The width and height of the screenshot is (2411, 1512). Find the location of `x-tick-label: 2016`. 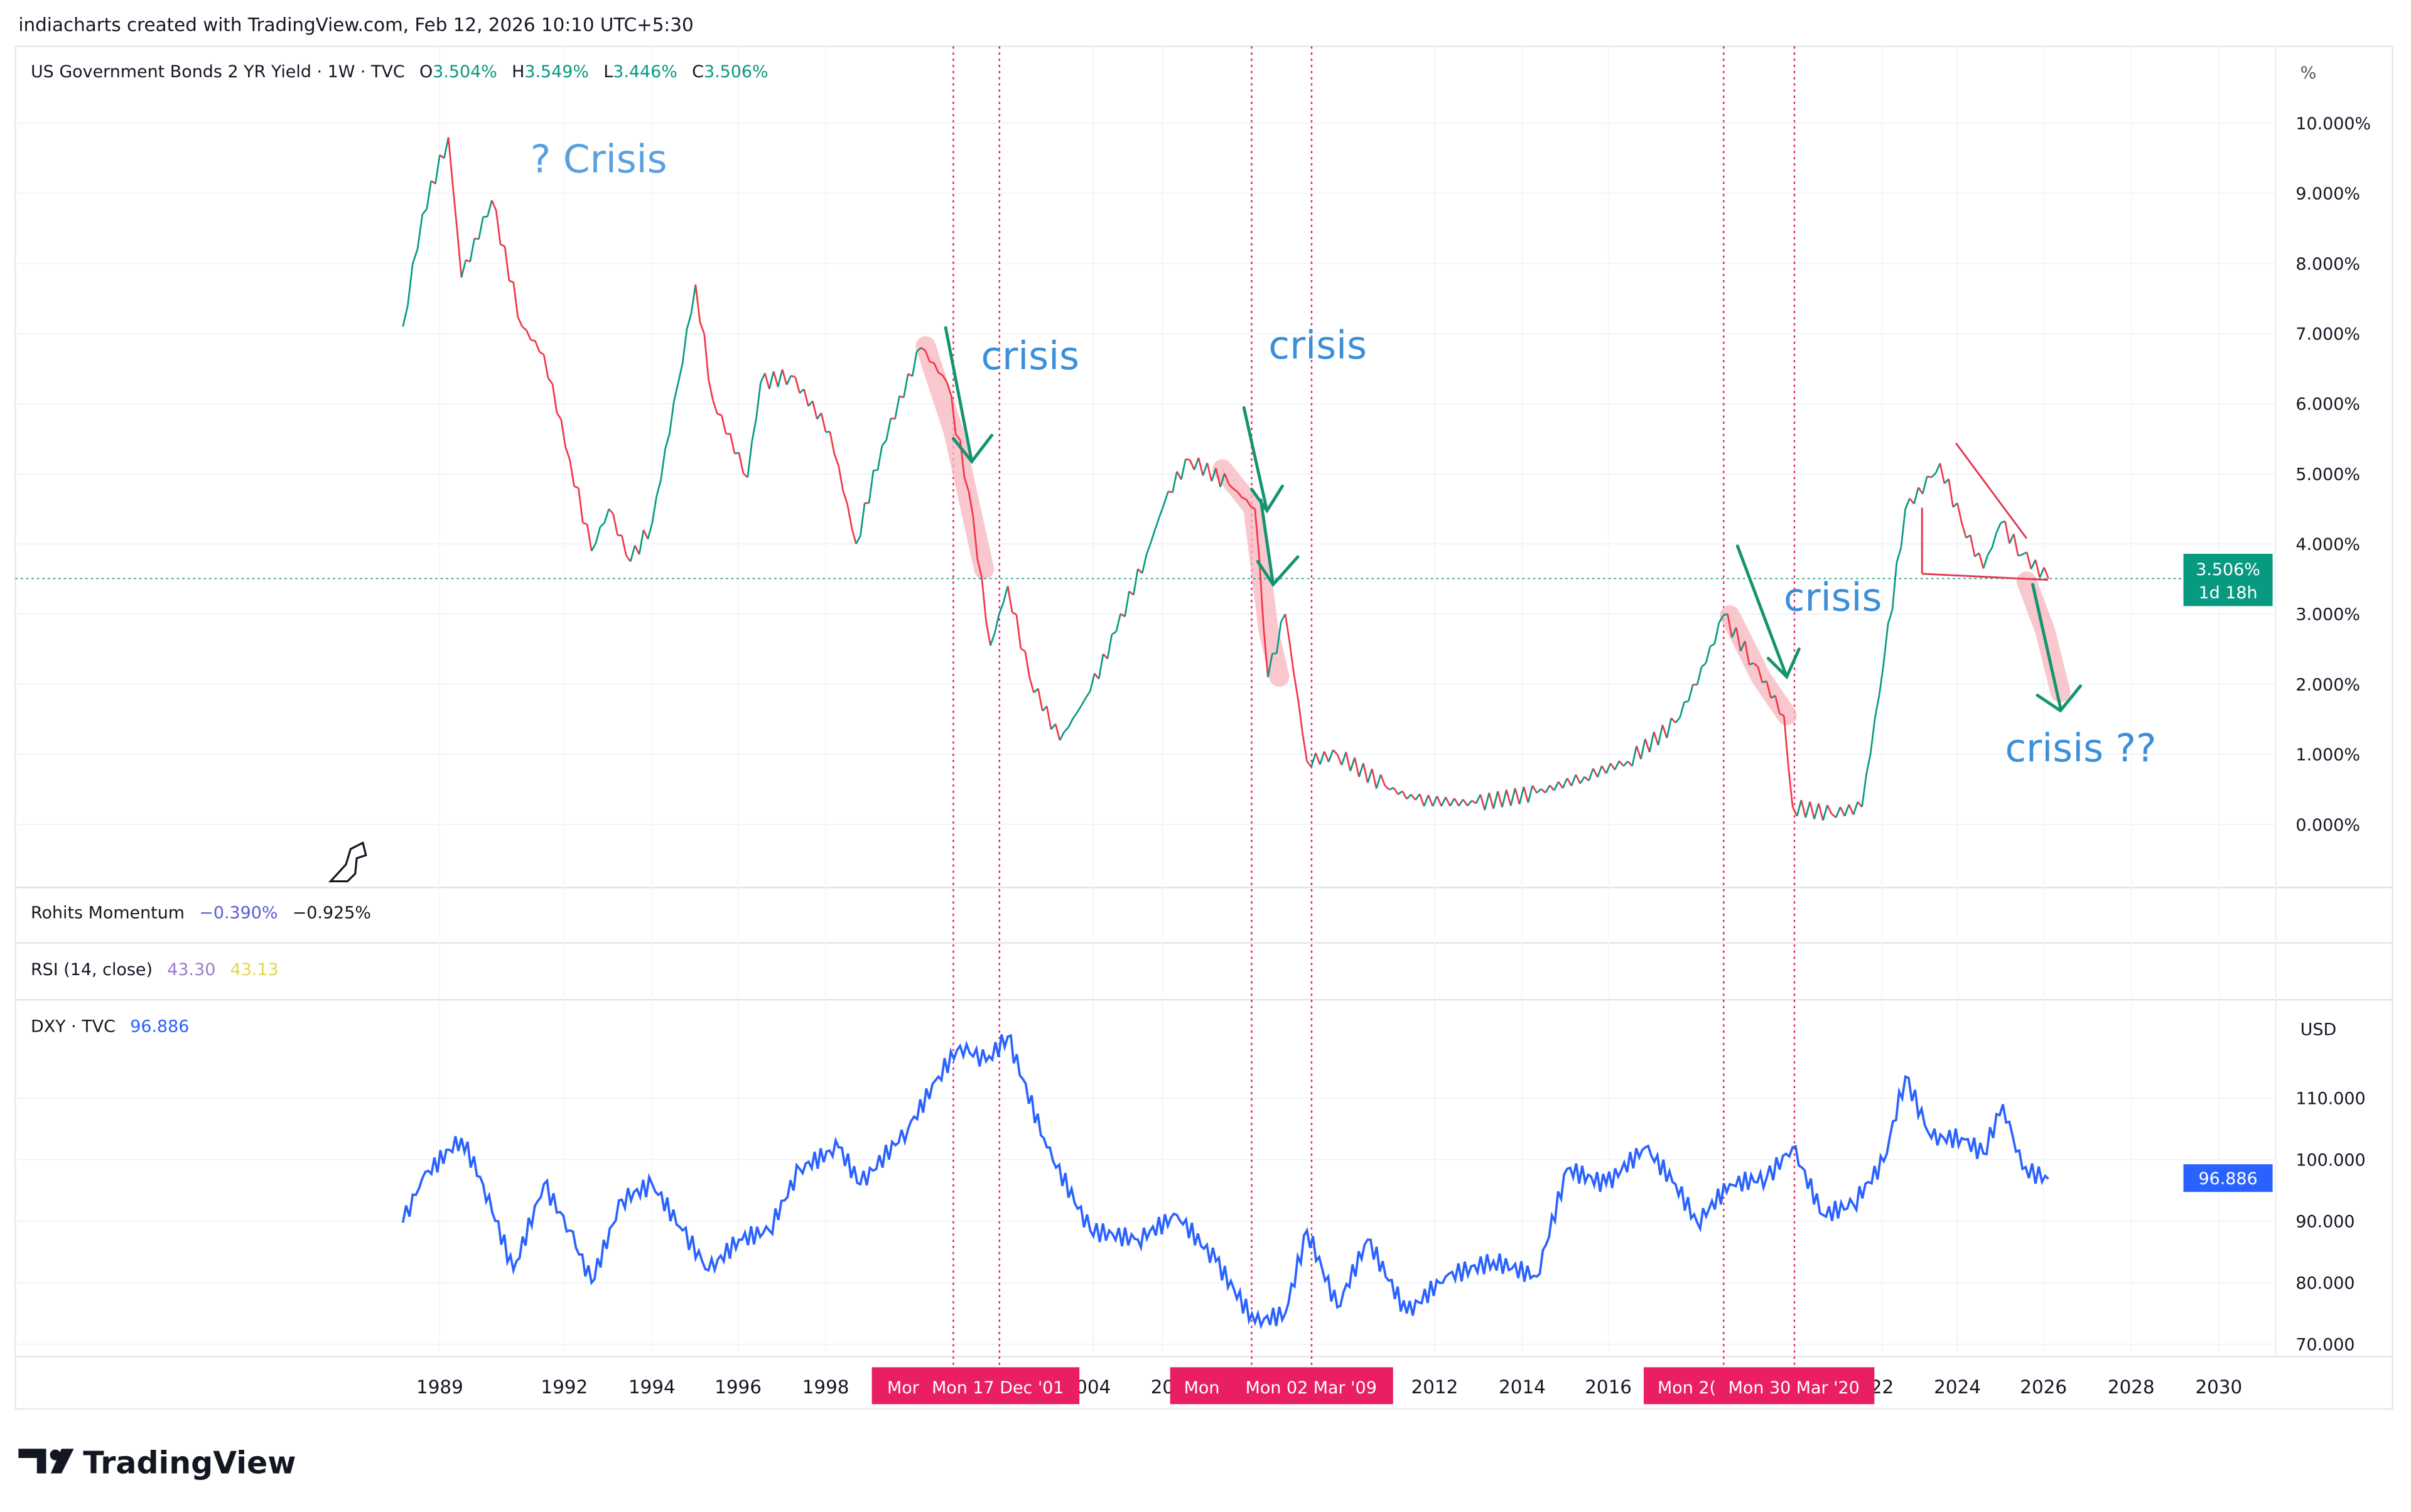

x-tick-label: 2016 is located at coordinates (1608, 1387).